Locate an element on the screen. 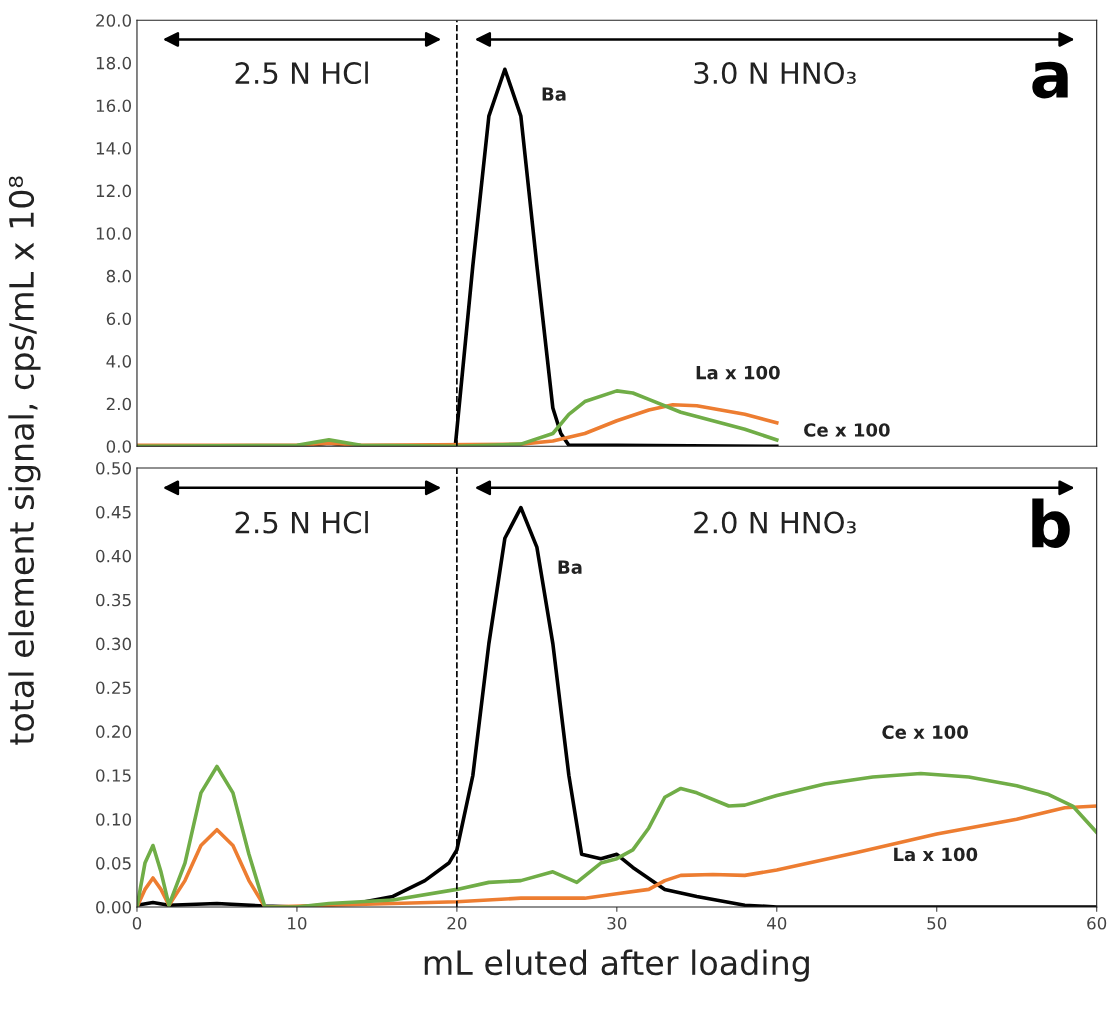  y-tick-label: 0.45 is located at coordinates (113, 512).